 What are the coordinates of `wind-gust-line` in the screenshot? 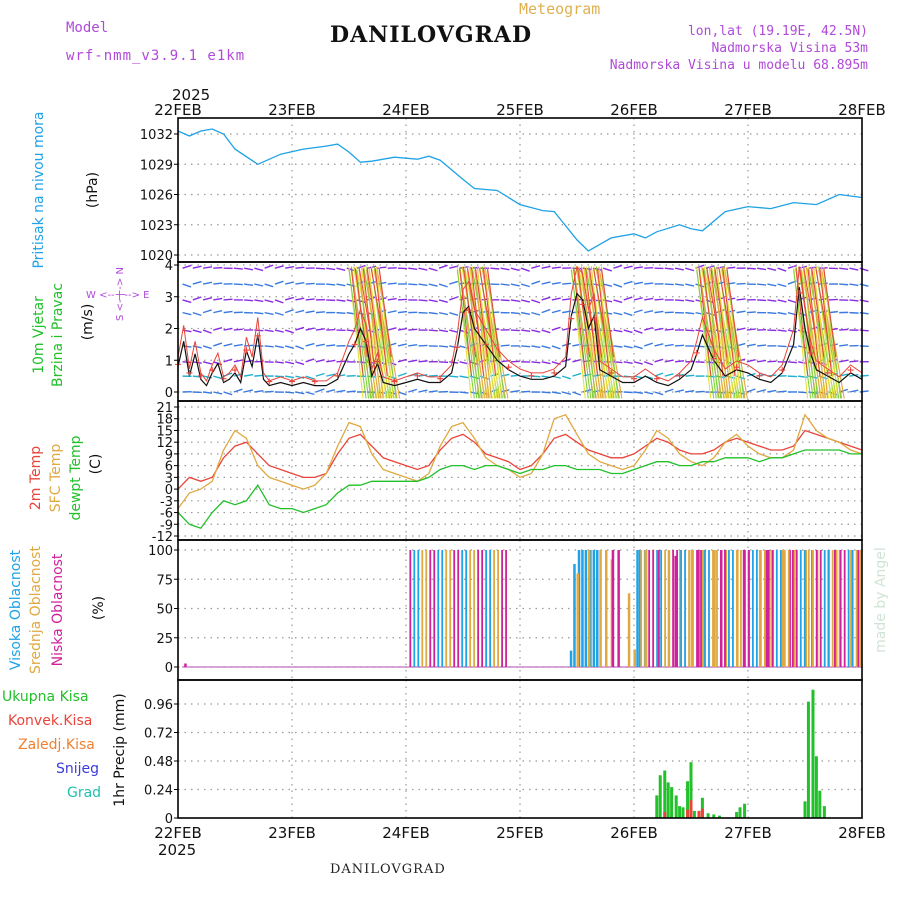 It's located at (520, 323).